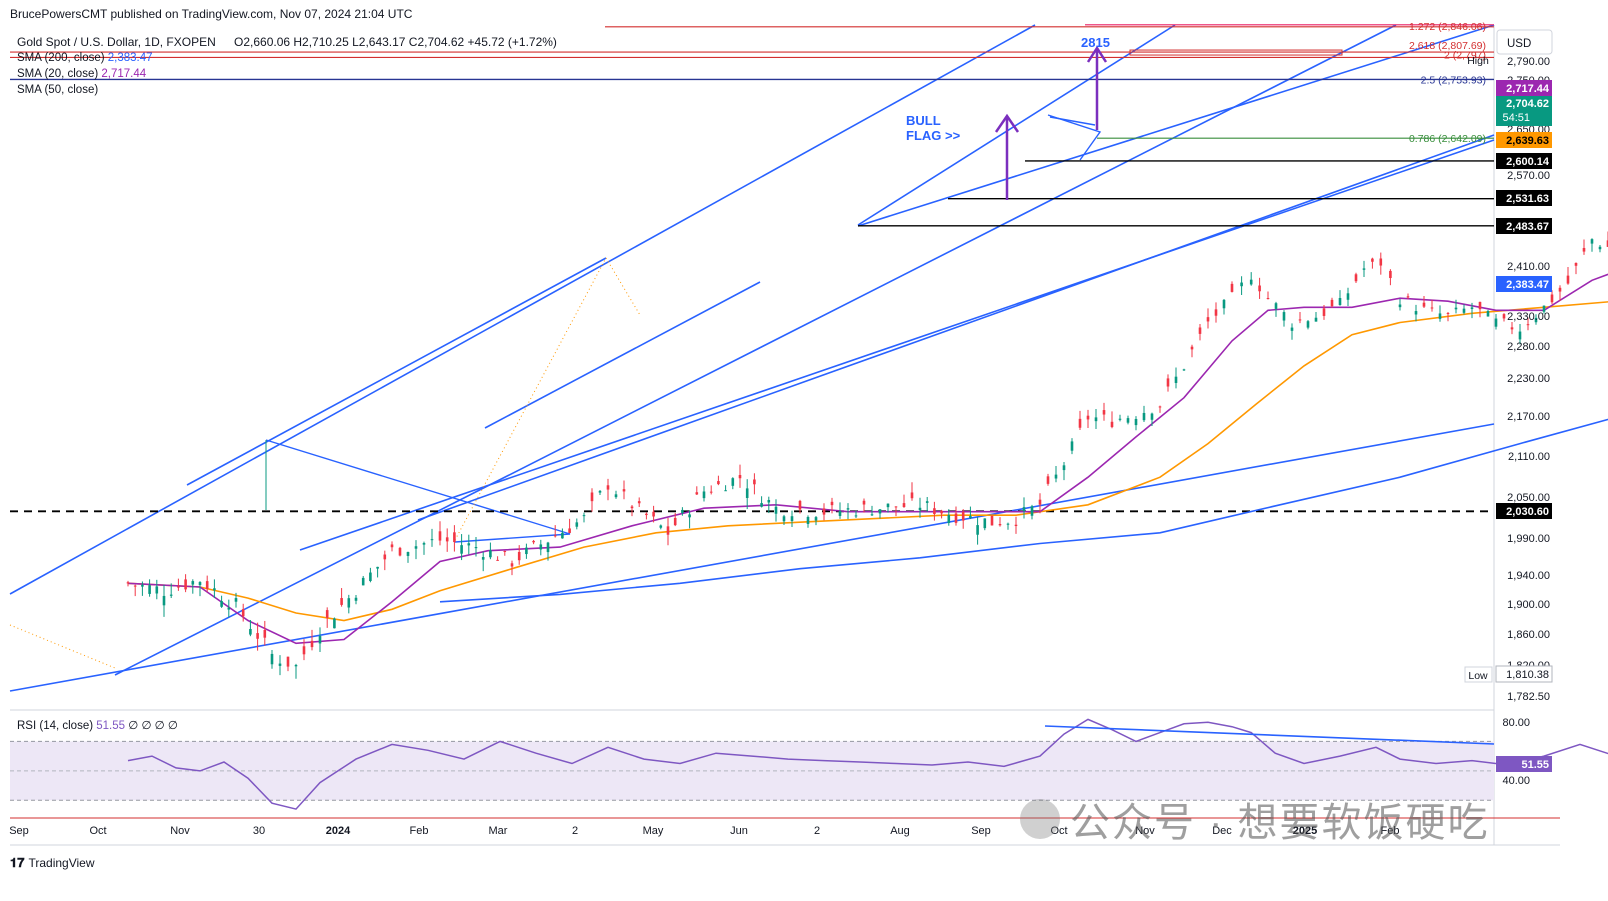 This screenshot has width=1608, height=901. I want to click on tag-2030-bg, so click(1524, 511).